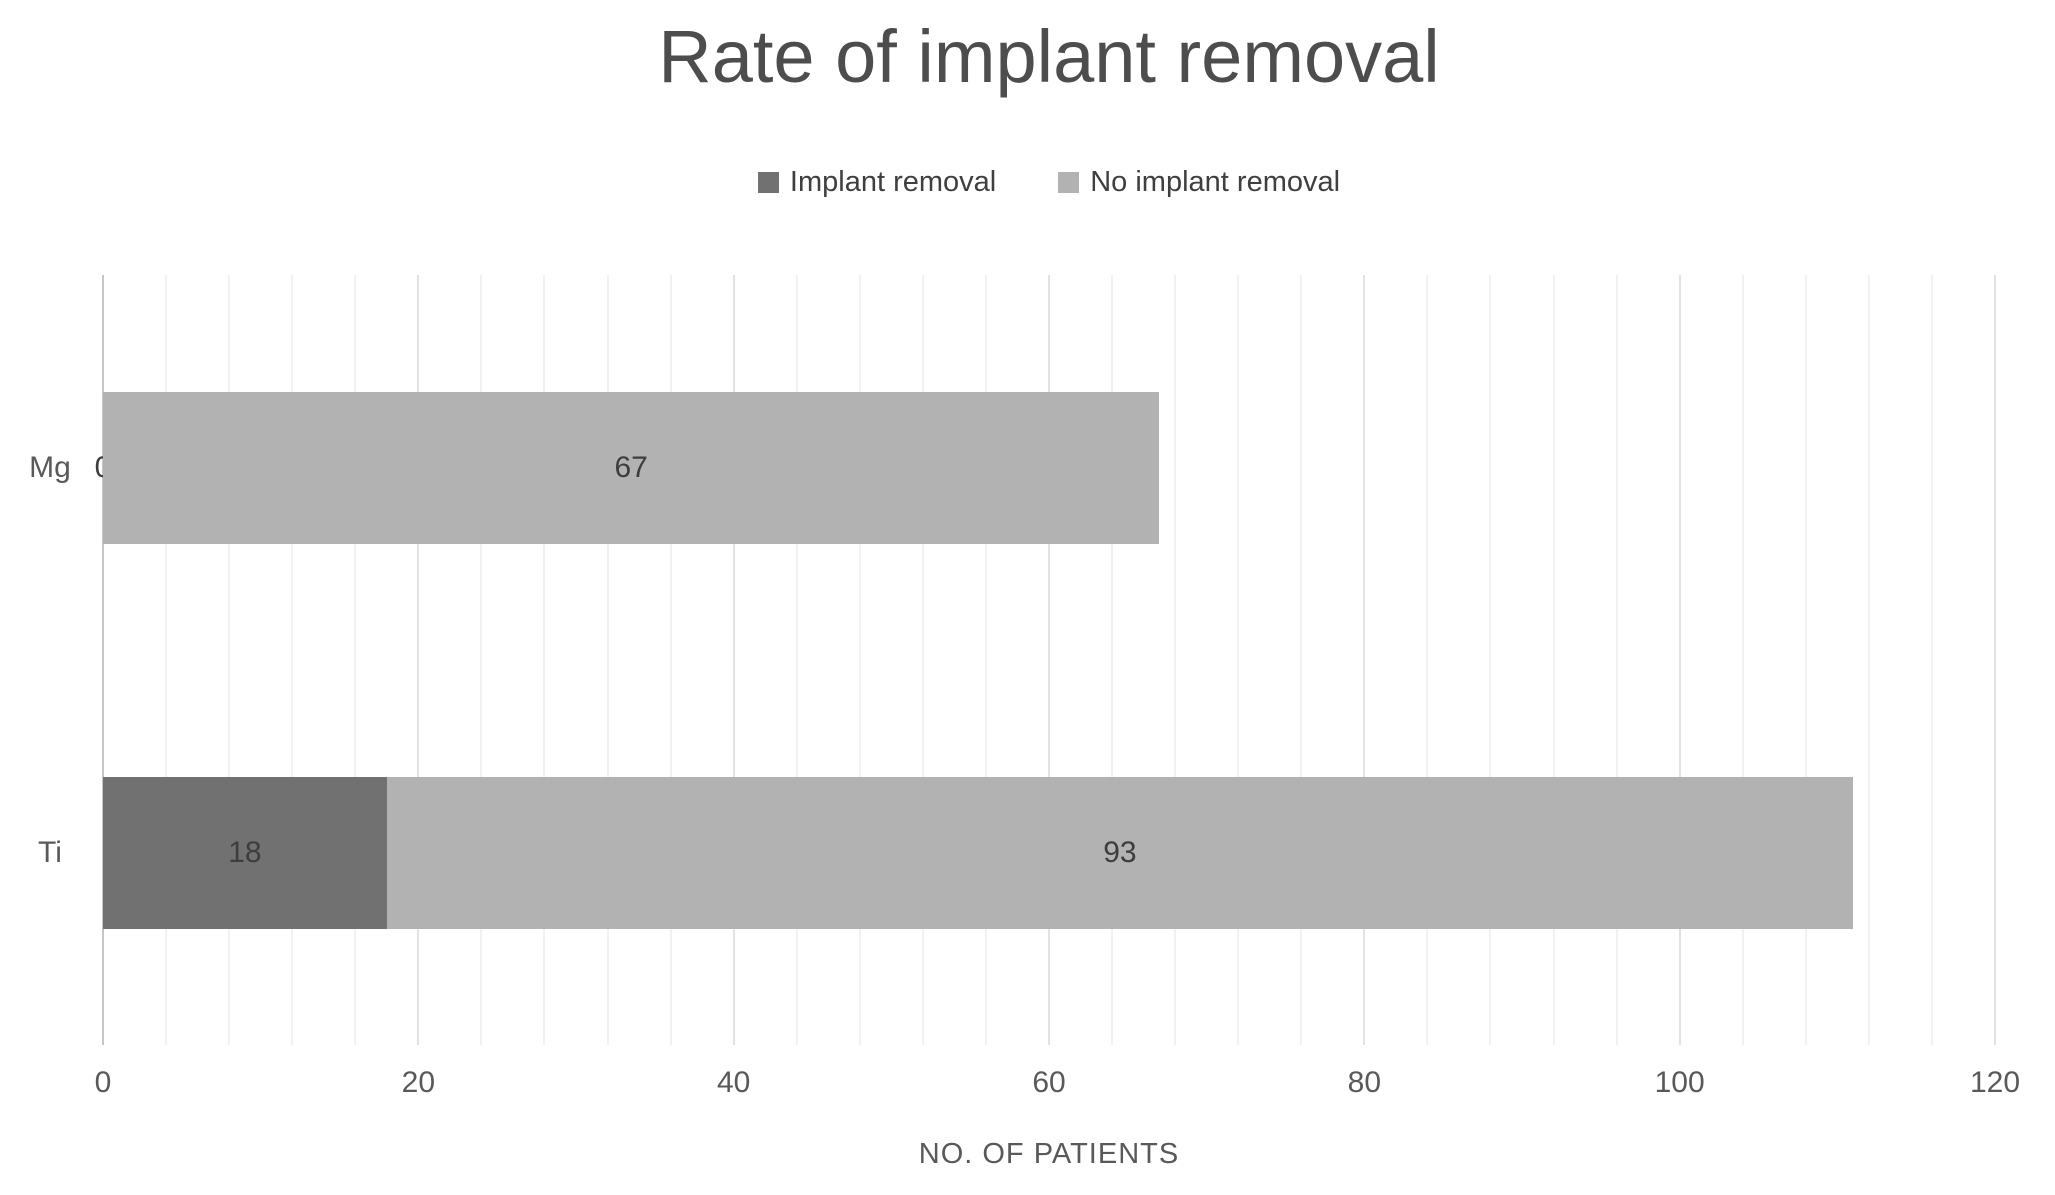 This screenshot has width=2055, height=1195. What do you see at coordinates (50, 852) in the screenshot?
I see `y-axis-category-label: Ti` at bounding box center [50, 852].